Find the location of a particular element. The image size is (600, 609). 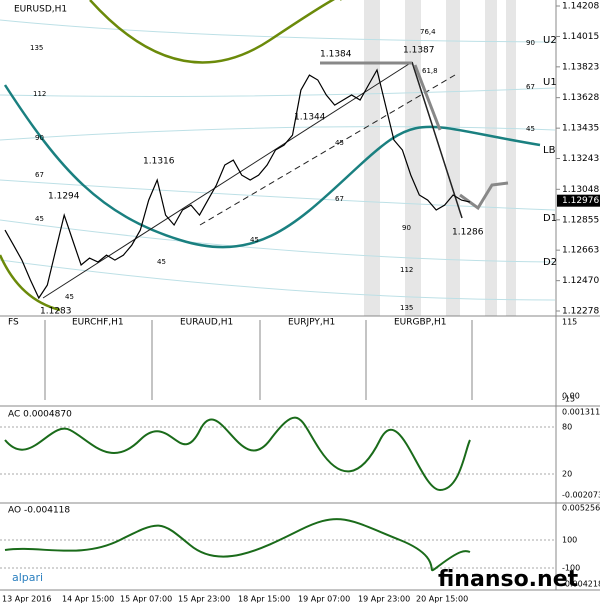

price-note: 1.1286 is located at coordinates (468, 233).